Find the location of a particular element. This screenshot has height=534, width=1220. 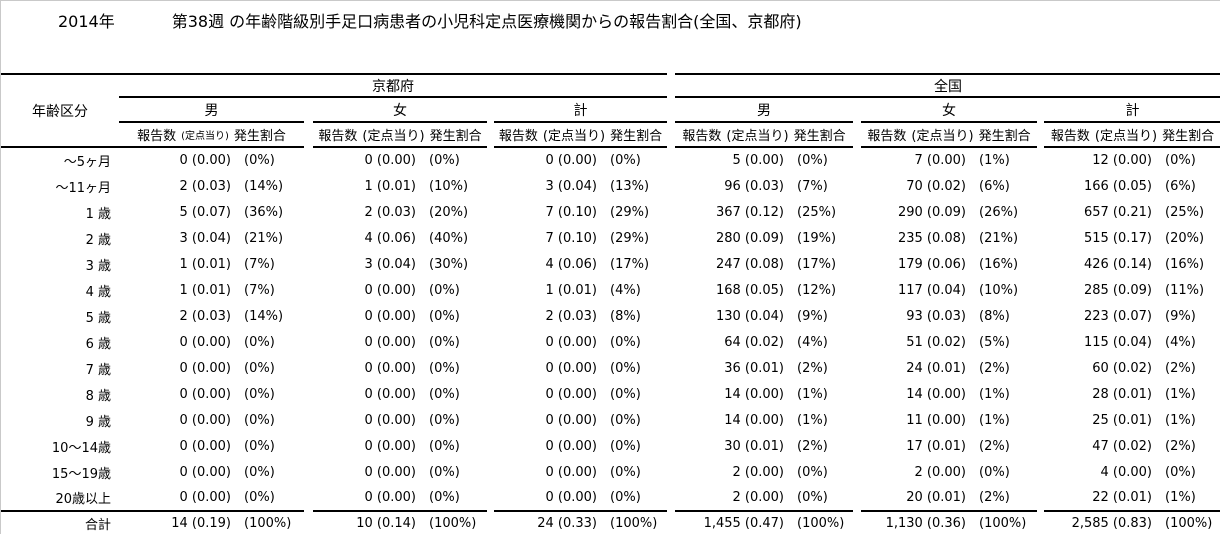

cell-zenkoku-female-rate: (0%) is located at coordinates (994, 472).